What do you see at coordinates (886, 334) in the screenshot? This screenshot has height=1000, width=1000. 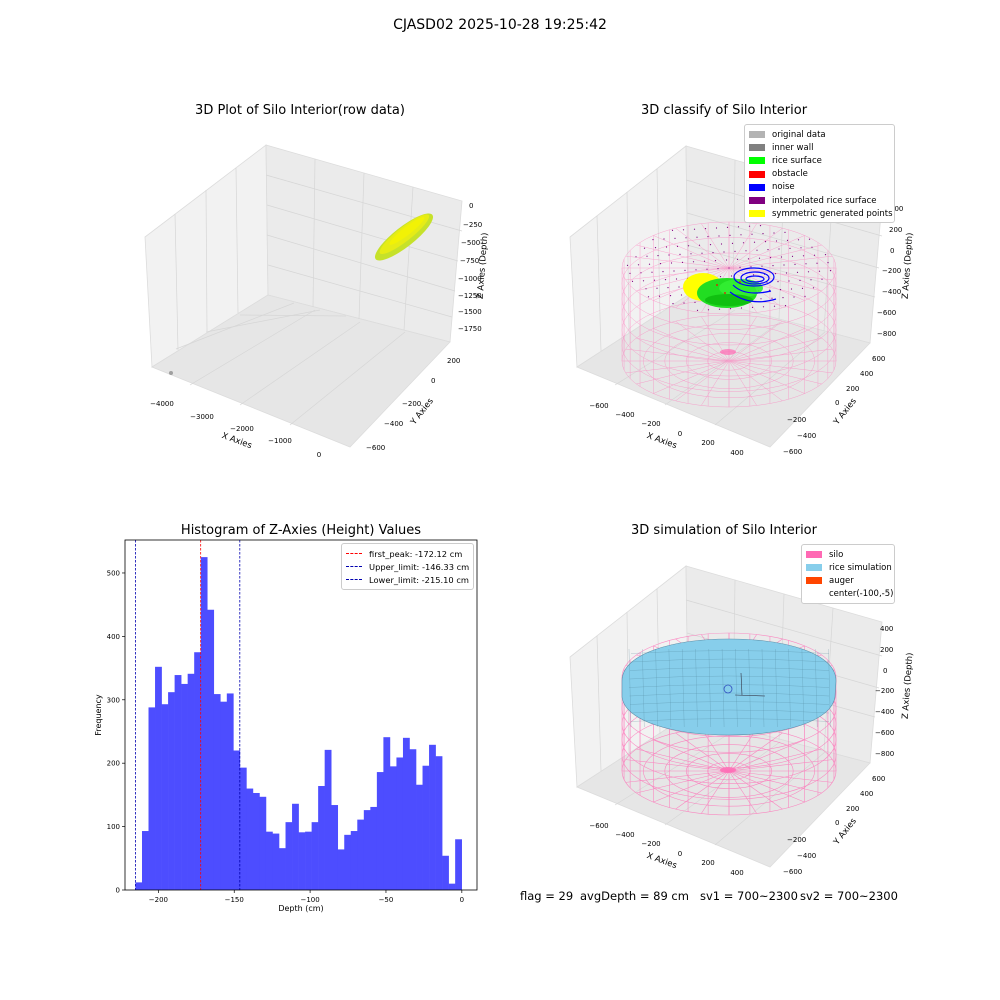 I see `classify-z-tick: −800` at bounding box center [886, 334].